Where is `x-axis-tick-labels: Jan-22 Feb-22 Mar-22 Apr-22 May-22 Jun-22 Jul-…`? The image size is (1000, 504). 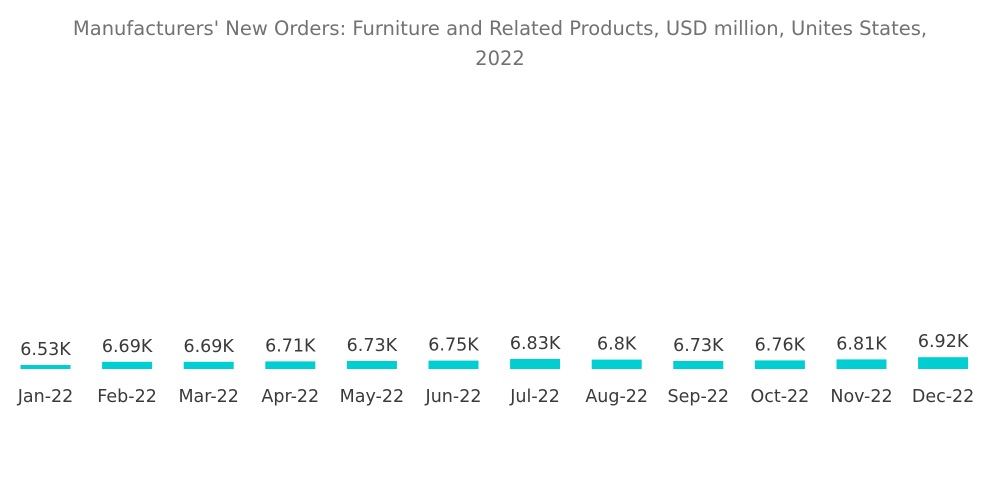 x-axis-tick-labels: Jan-22 Feb-22 Mar-22 Apr-22 May-22 Jun-22 Jul-… is located at coordinates (496, 397).